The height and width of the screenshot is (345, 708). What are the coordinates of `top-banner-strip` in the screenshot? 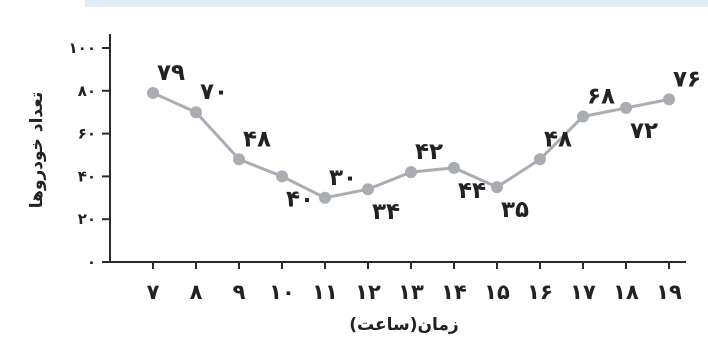 It's located at (396, 3).